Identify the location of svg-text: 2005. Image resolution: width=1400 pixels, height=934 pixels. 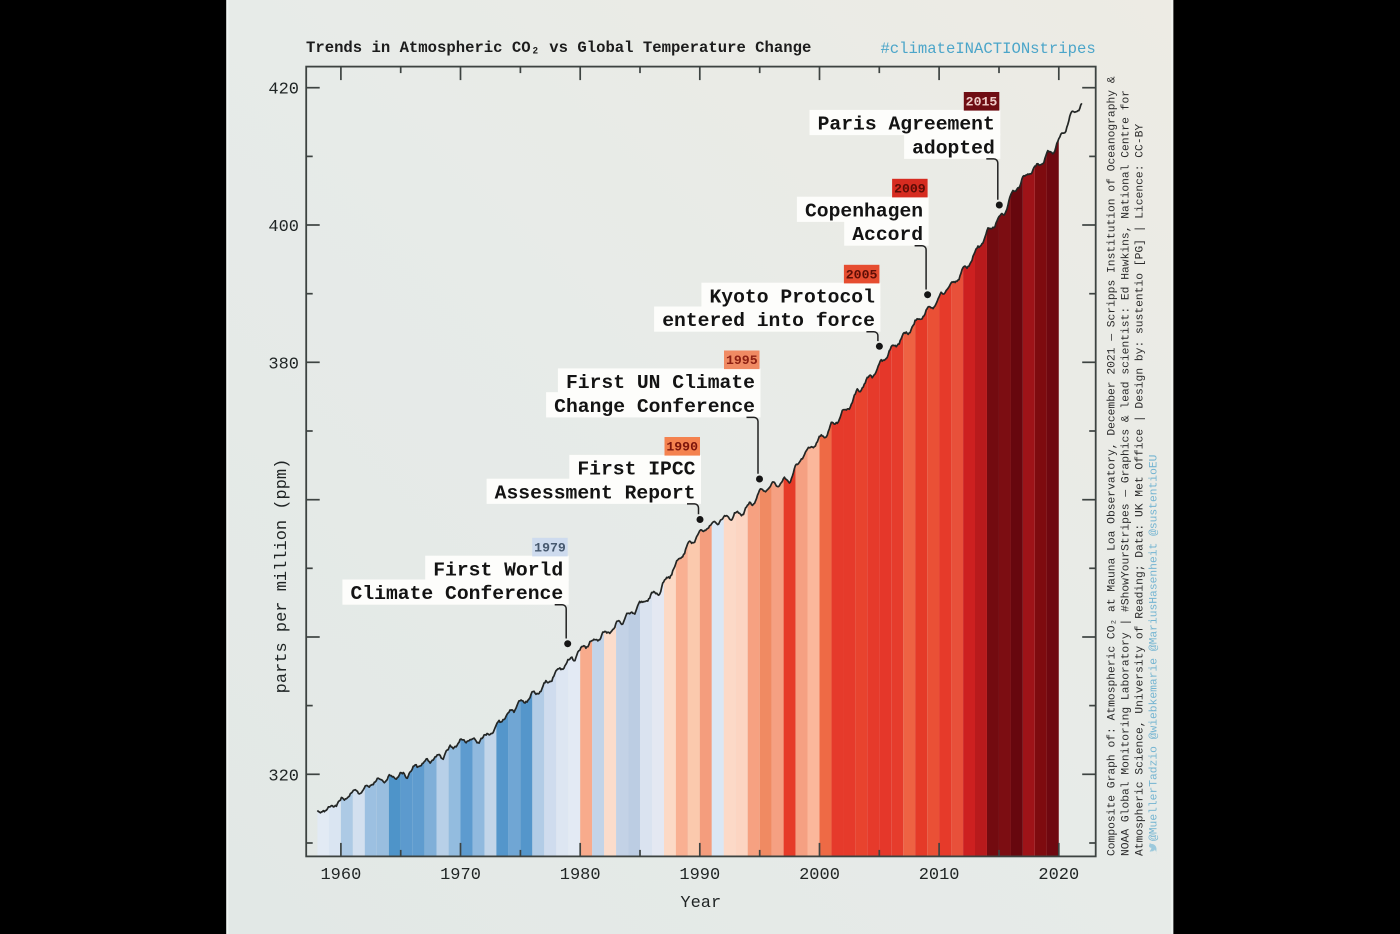
(862, 274).